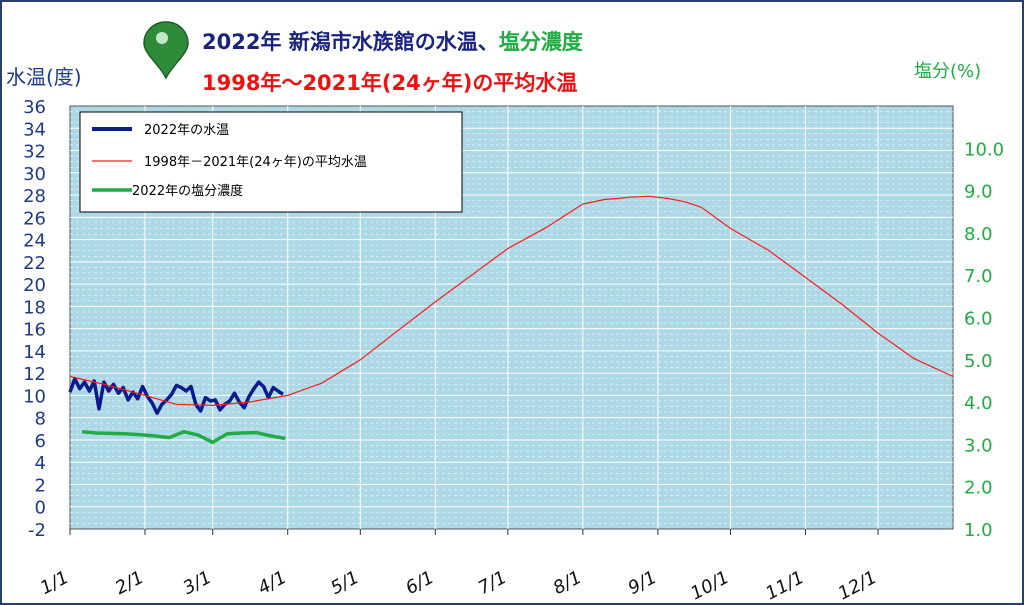 This screenshot has width=1024, height=605. I want to click on left-tick-label: 2, so click(40, 485).